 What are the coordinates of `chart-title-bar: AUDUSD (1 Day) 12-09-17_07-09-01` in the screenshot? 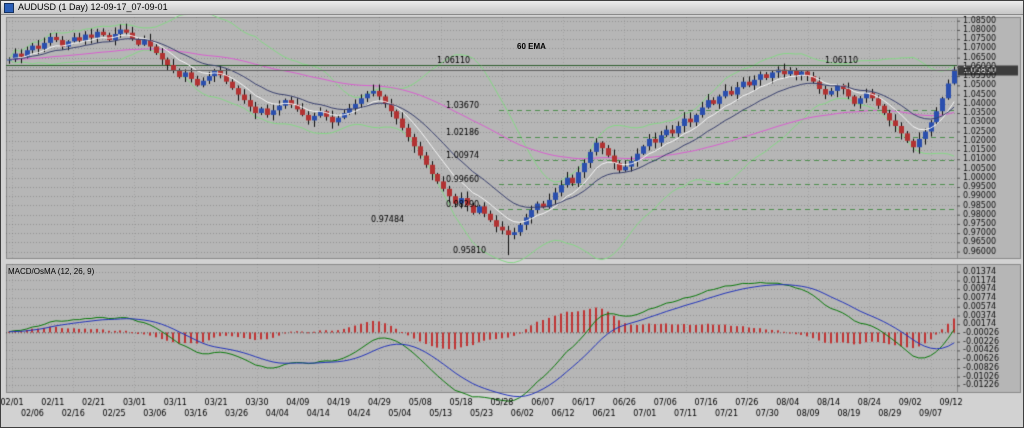 It's located at (512, 8).